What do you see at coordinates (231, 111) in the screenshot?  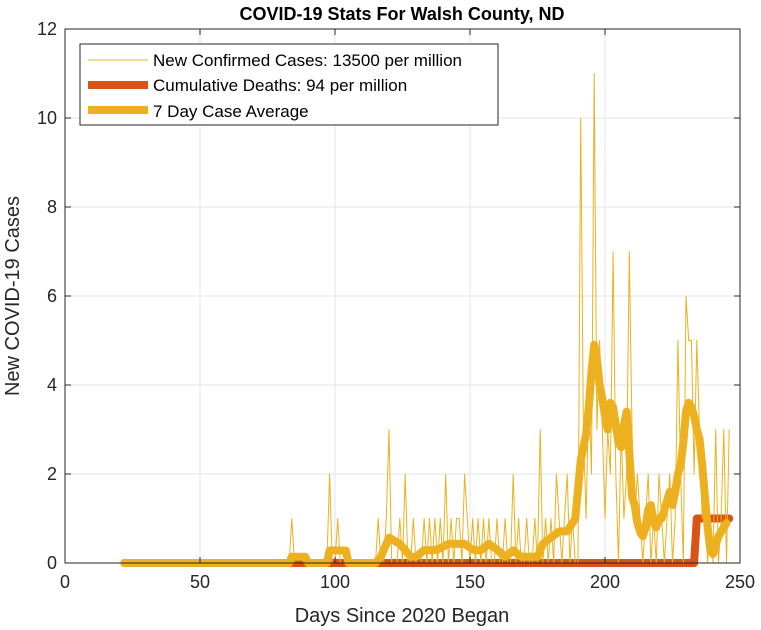 I see `legend-label-7day-average: 7 Day Case Average` at bounding box center [231, 111].